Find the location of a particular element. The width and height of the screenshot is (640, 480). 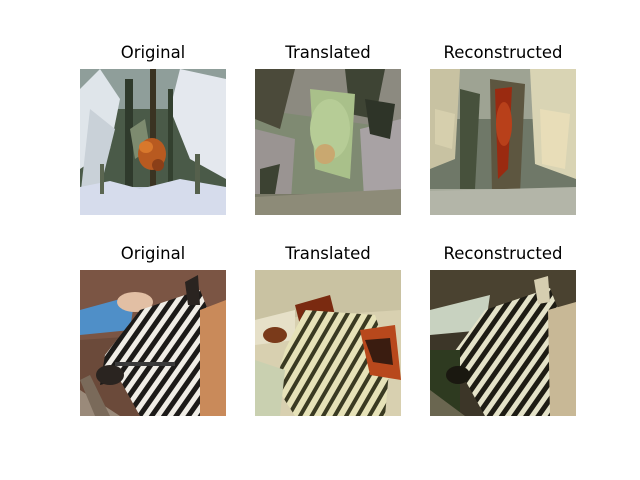

snow-forest-translated-image is located at coordinates (328, 142).